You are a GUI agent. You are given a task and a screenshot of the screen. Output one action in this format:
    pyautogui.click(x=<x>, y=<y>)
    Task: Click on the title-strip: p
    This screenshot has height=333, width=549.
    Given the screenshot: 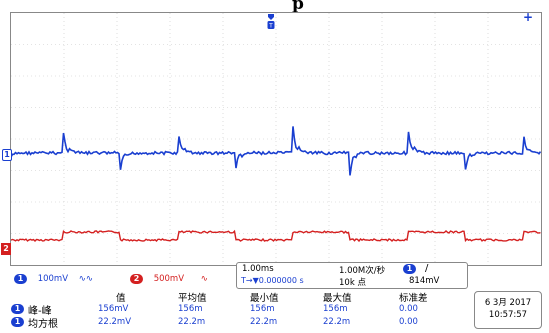 What is the action you would take?
    pyautogui.click(x=274, y=7)
    